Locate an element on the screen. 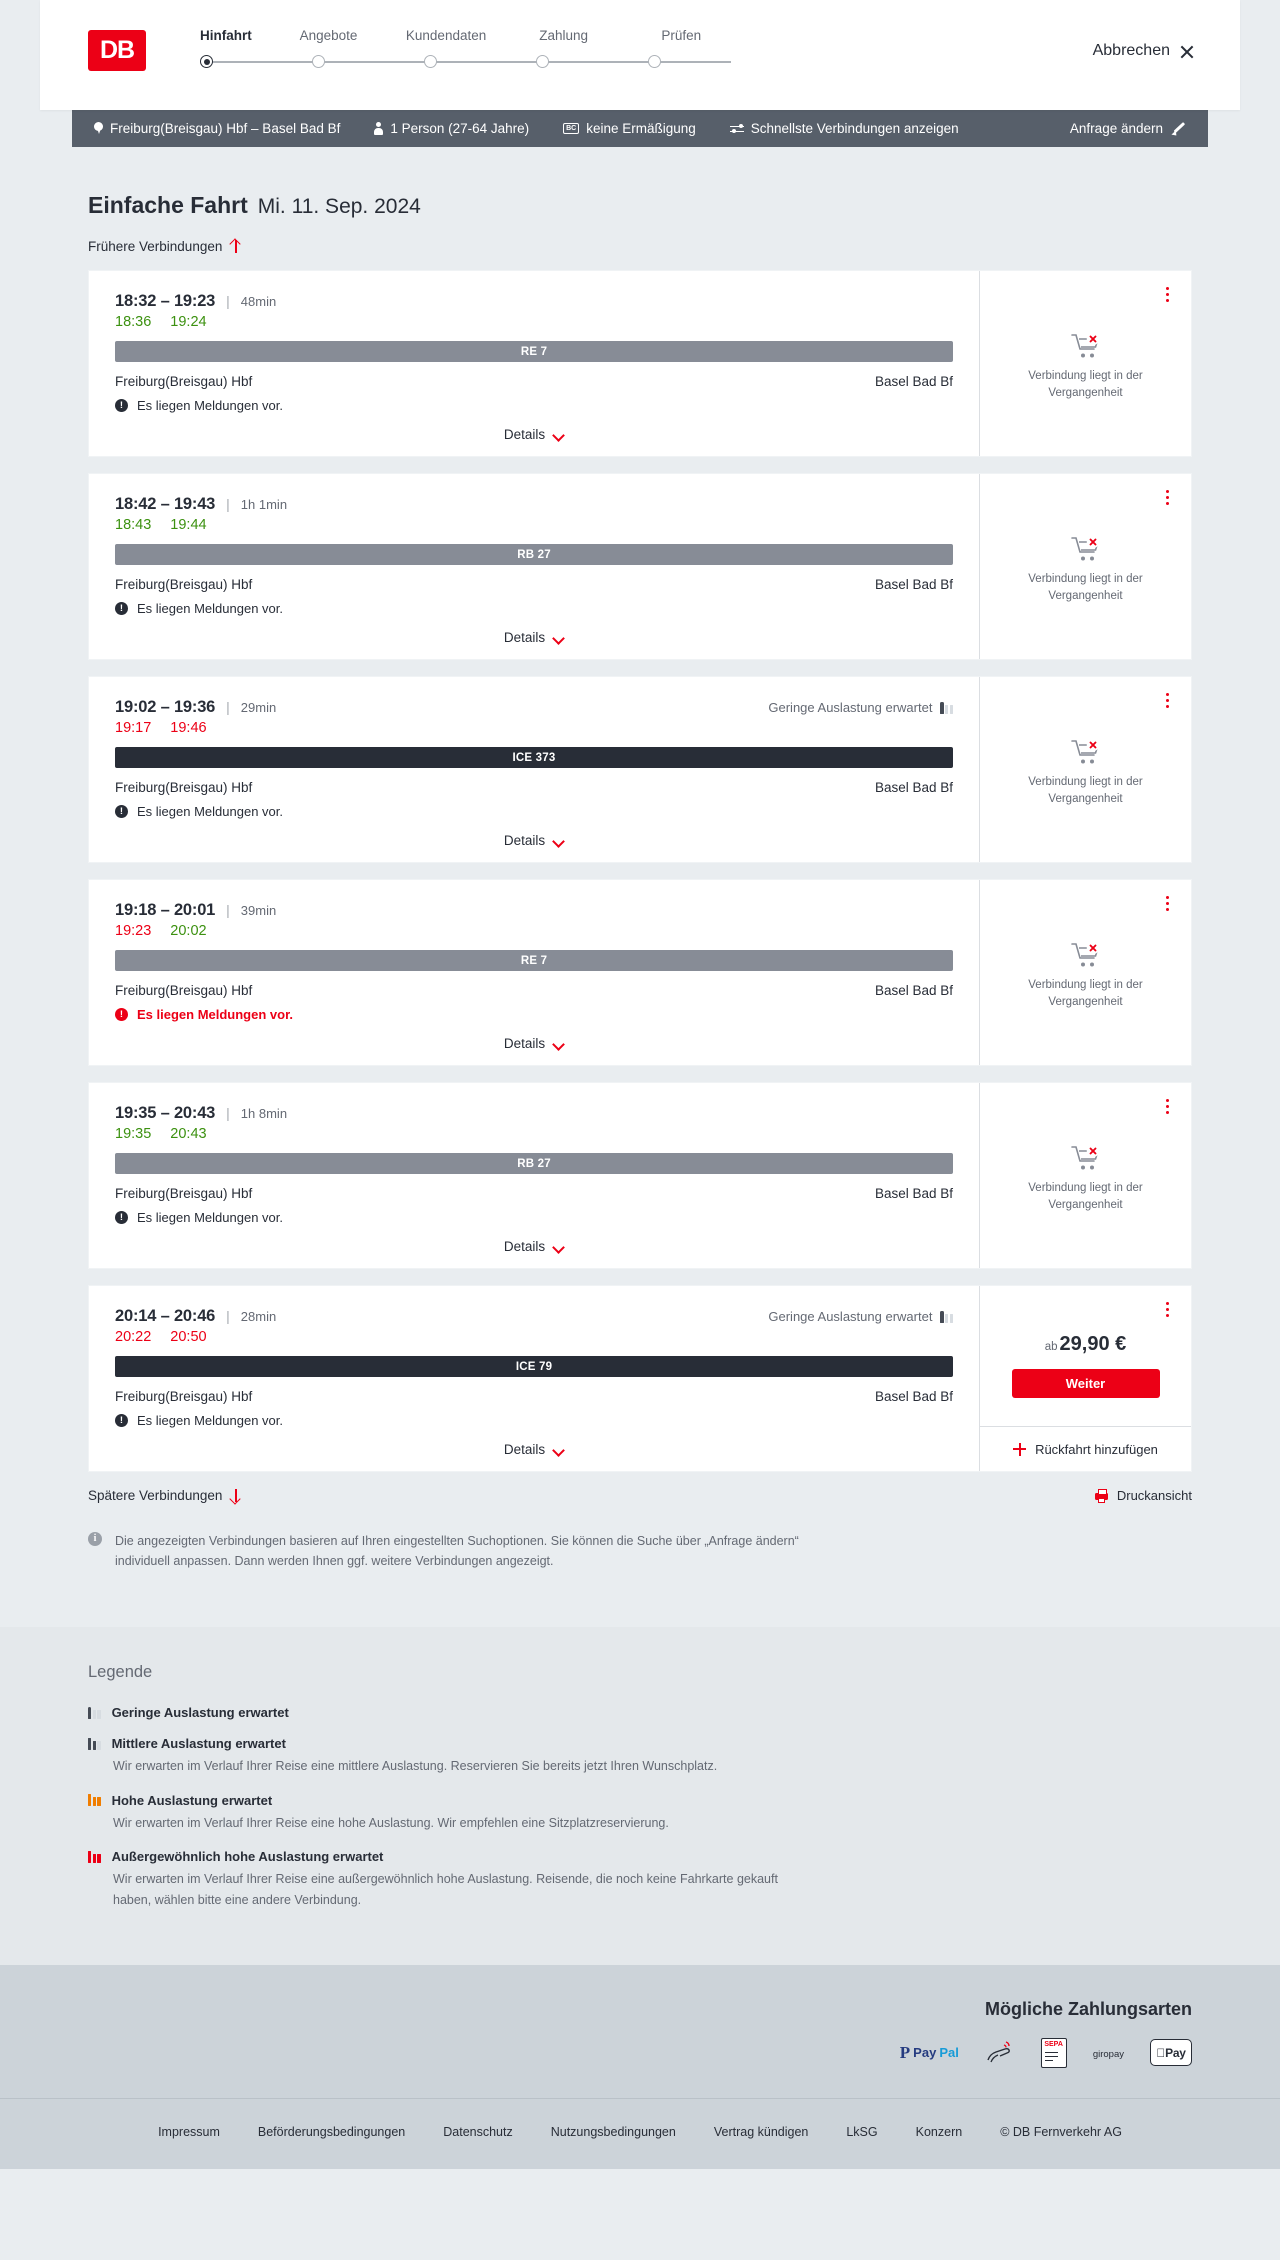 The width and height of the screenshot is (1280, 2260). connection-action-panel: Verbindung liegt in der Vergangenheit is located at coordinates (1085, 972).